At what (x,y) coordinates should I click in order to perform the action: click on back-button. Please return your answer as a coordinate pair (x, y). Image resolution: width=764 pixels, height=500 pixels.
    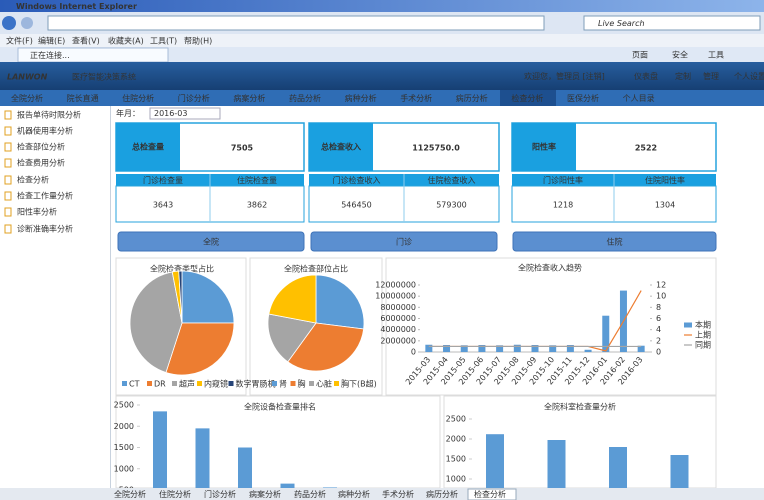
    Looking at the image, I should click on (9, 23).